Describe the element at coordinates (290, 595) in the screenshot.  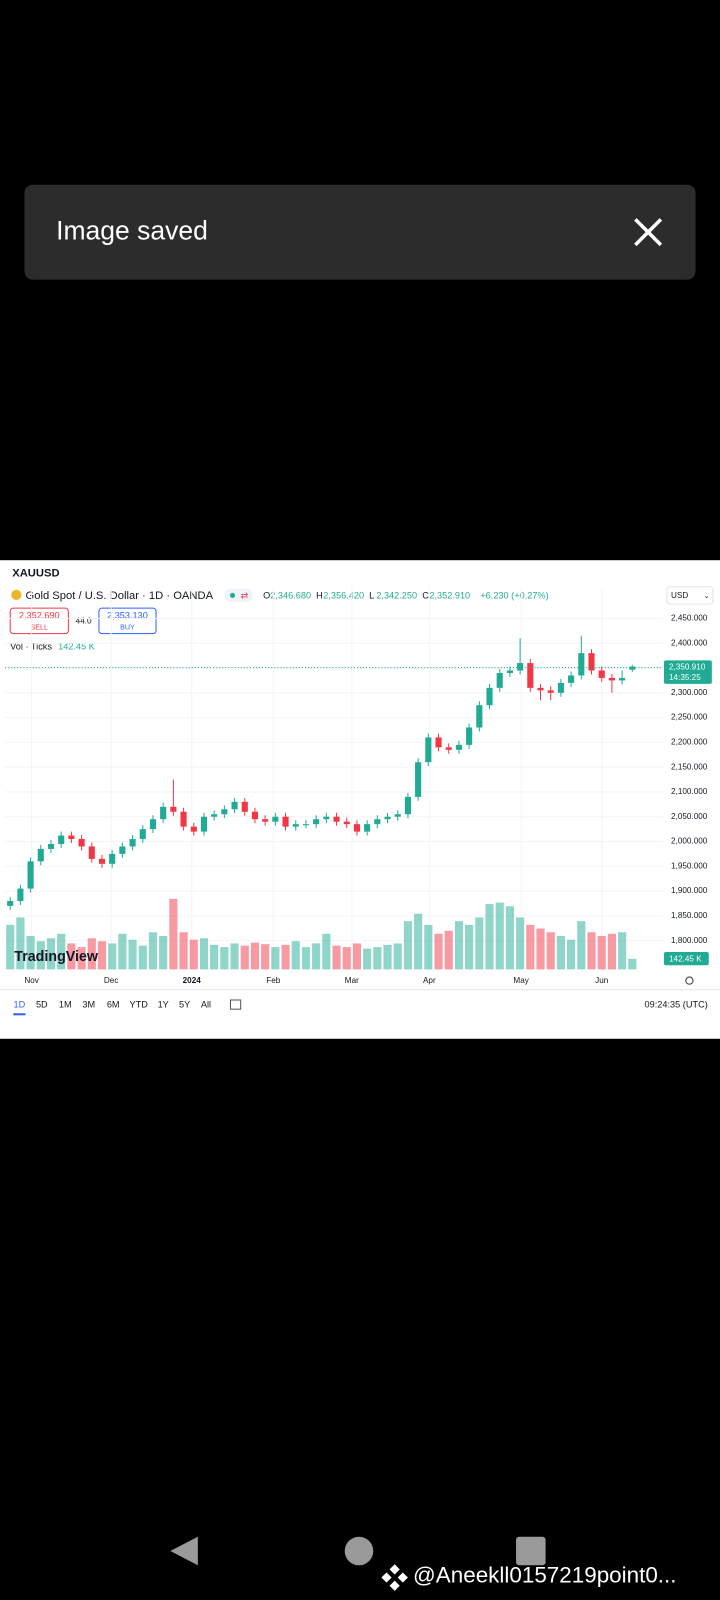
I see `ohlc-value: 2,346.680` at that location.